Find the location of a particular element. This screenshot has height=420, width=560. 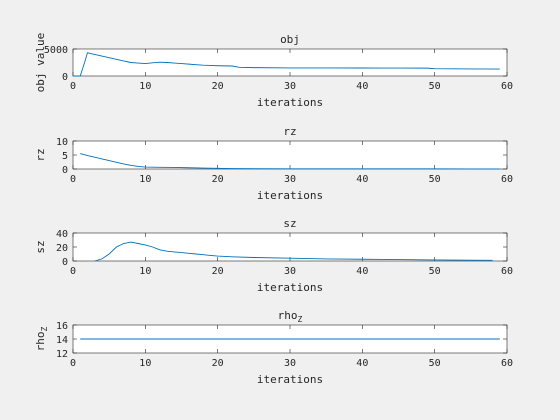

x-tick-label-rz-0: 0 is located at coordinates (73, 179).